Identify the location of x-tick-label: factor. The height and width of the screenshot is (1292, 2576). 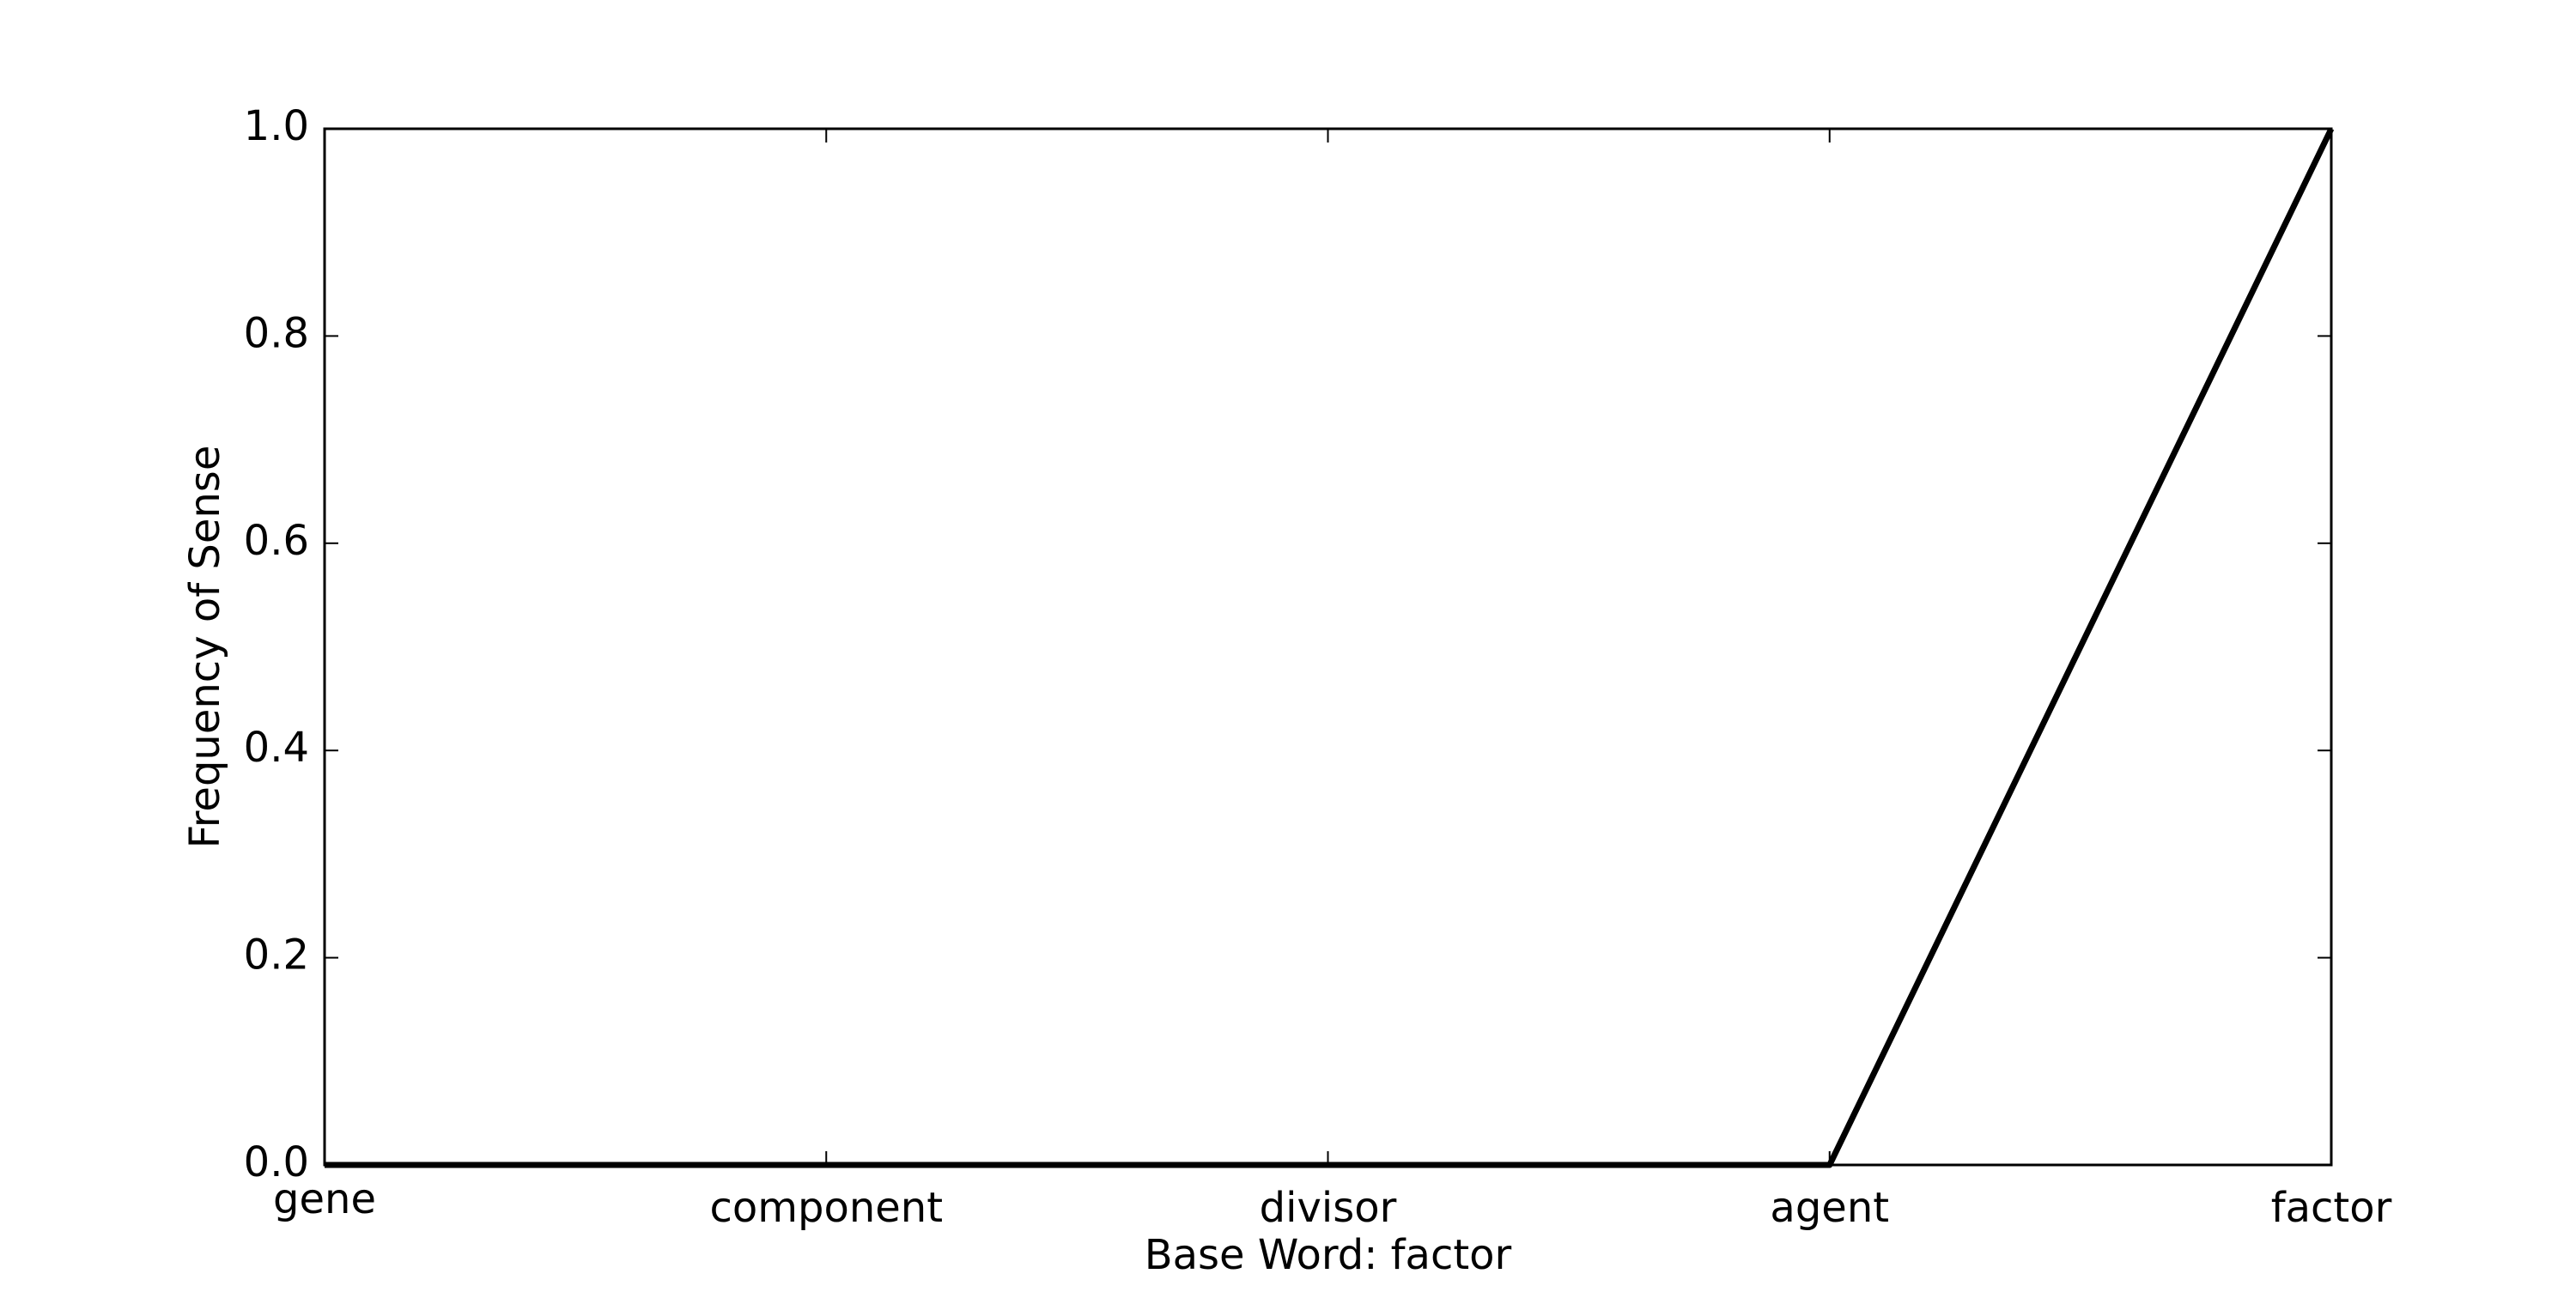
(2331, 1208).